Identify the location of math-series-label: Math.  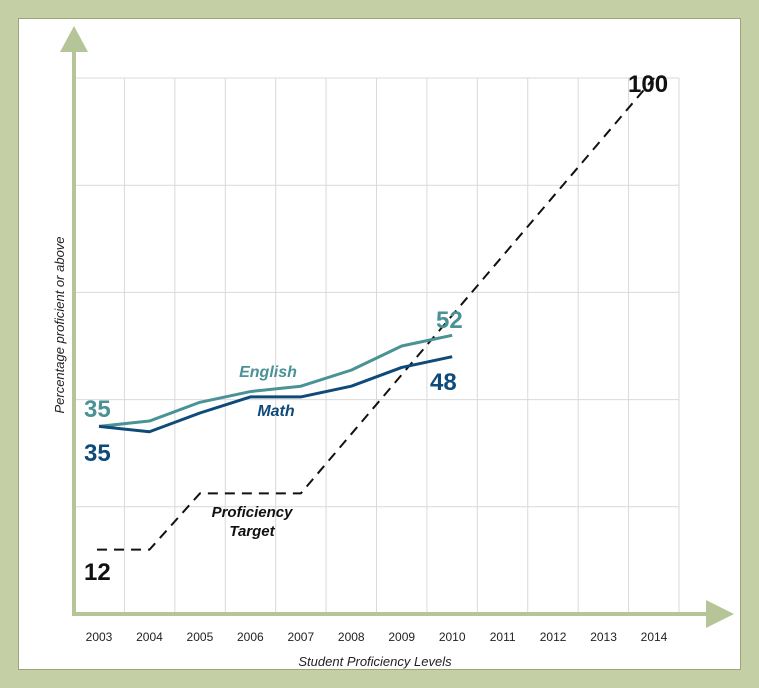
(276, 411).